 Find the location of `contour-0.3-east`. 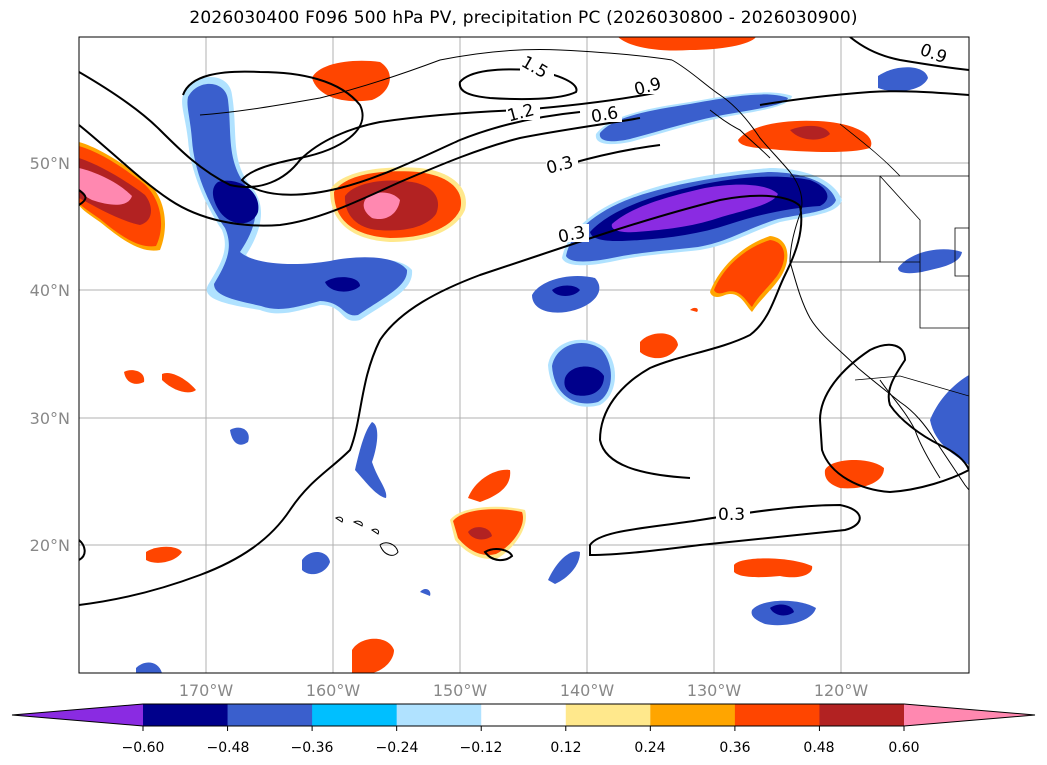

contour-0.3-east is located at coordinates (893, 418).